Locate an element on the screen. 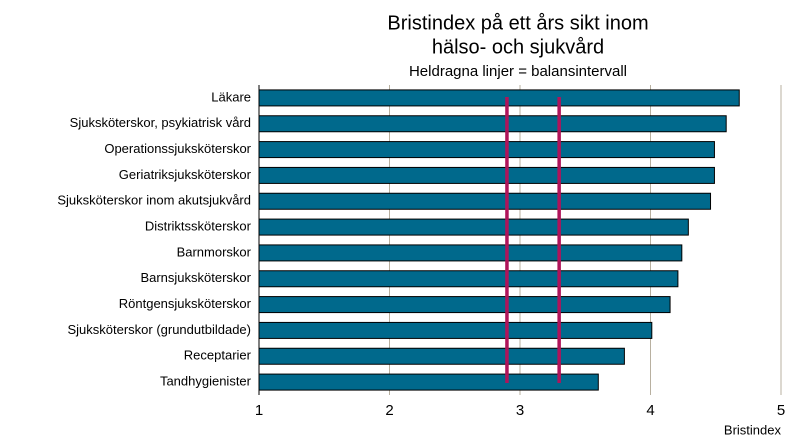 This screenshot has width=787, height=439. x-tick-label: 2 is located at coordinates (389, 410).